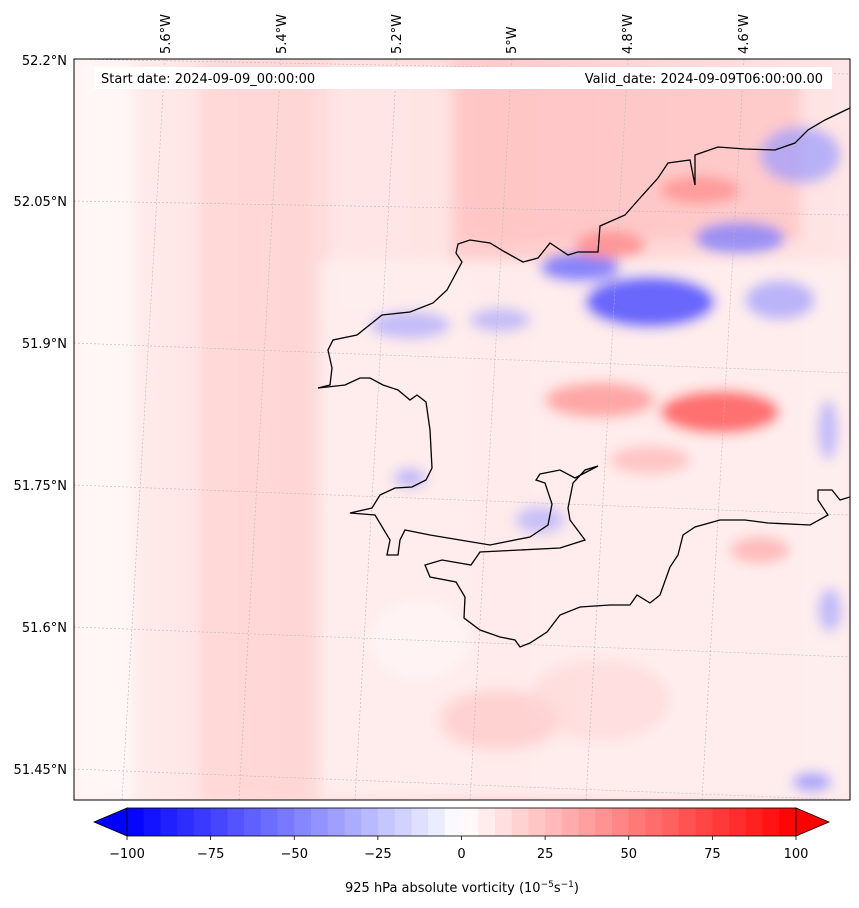  What do you see at coordinates (44, 344) in the screenshot?
I see `lat-label: 51.9°N` at bounding box center [44, 344].